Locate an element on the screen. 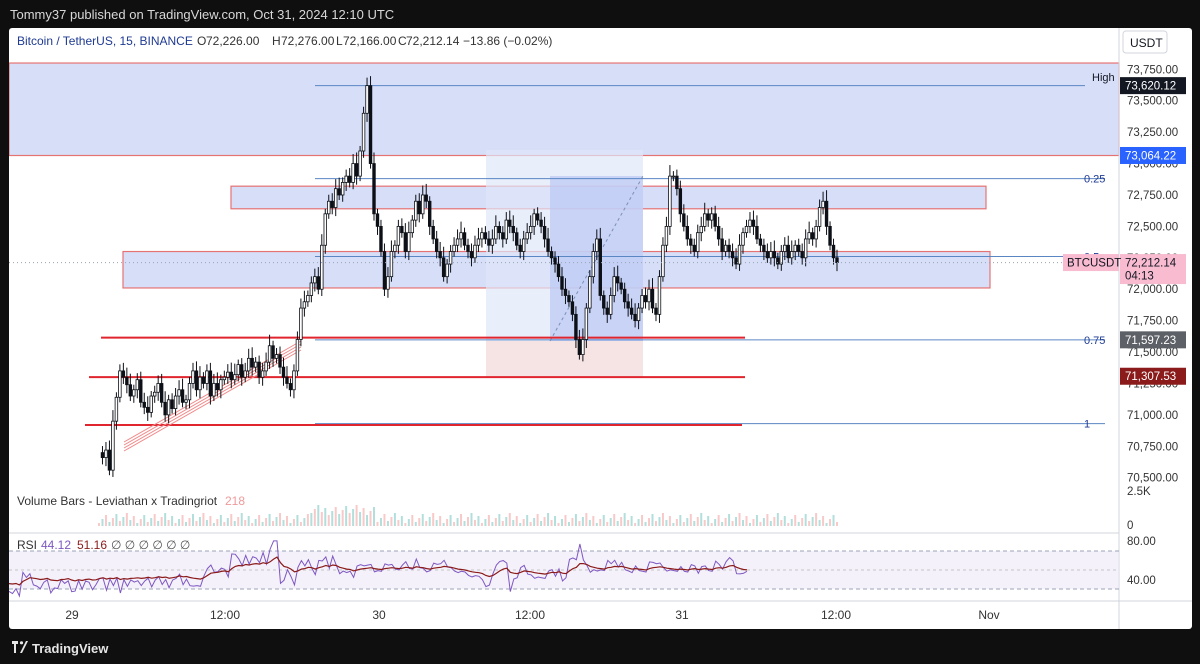 The image size is (1200, 664). symbol-tag-box is located at coordinates (1091, 263).